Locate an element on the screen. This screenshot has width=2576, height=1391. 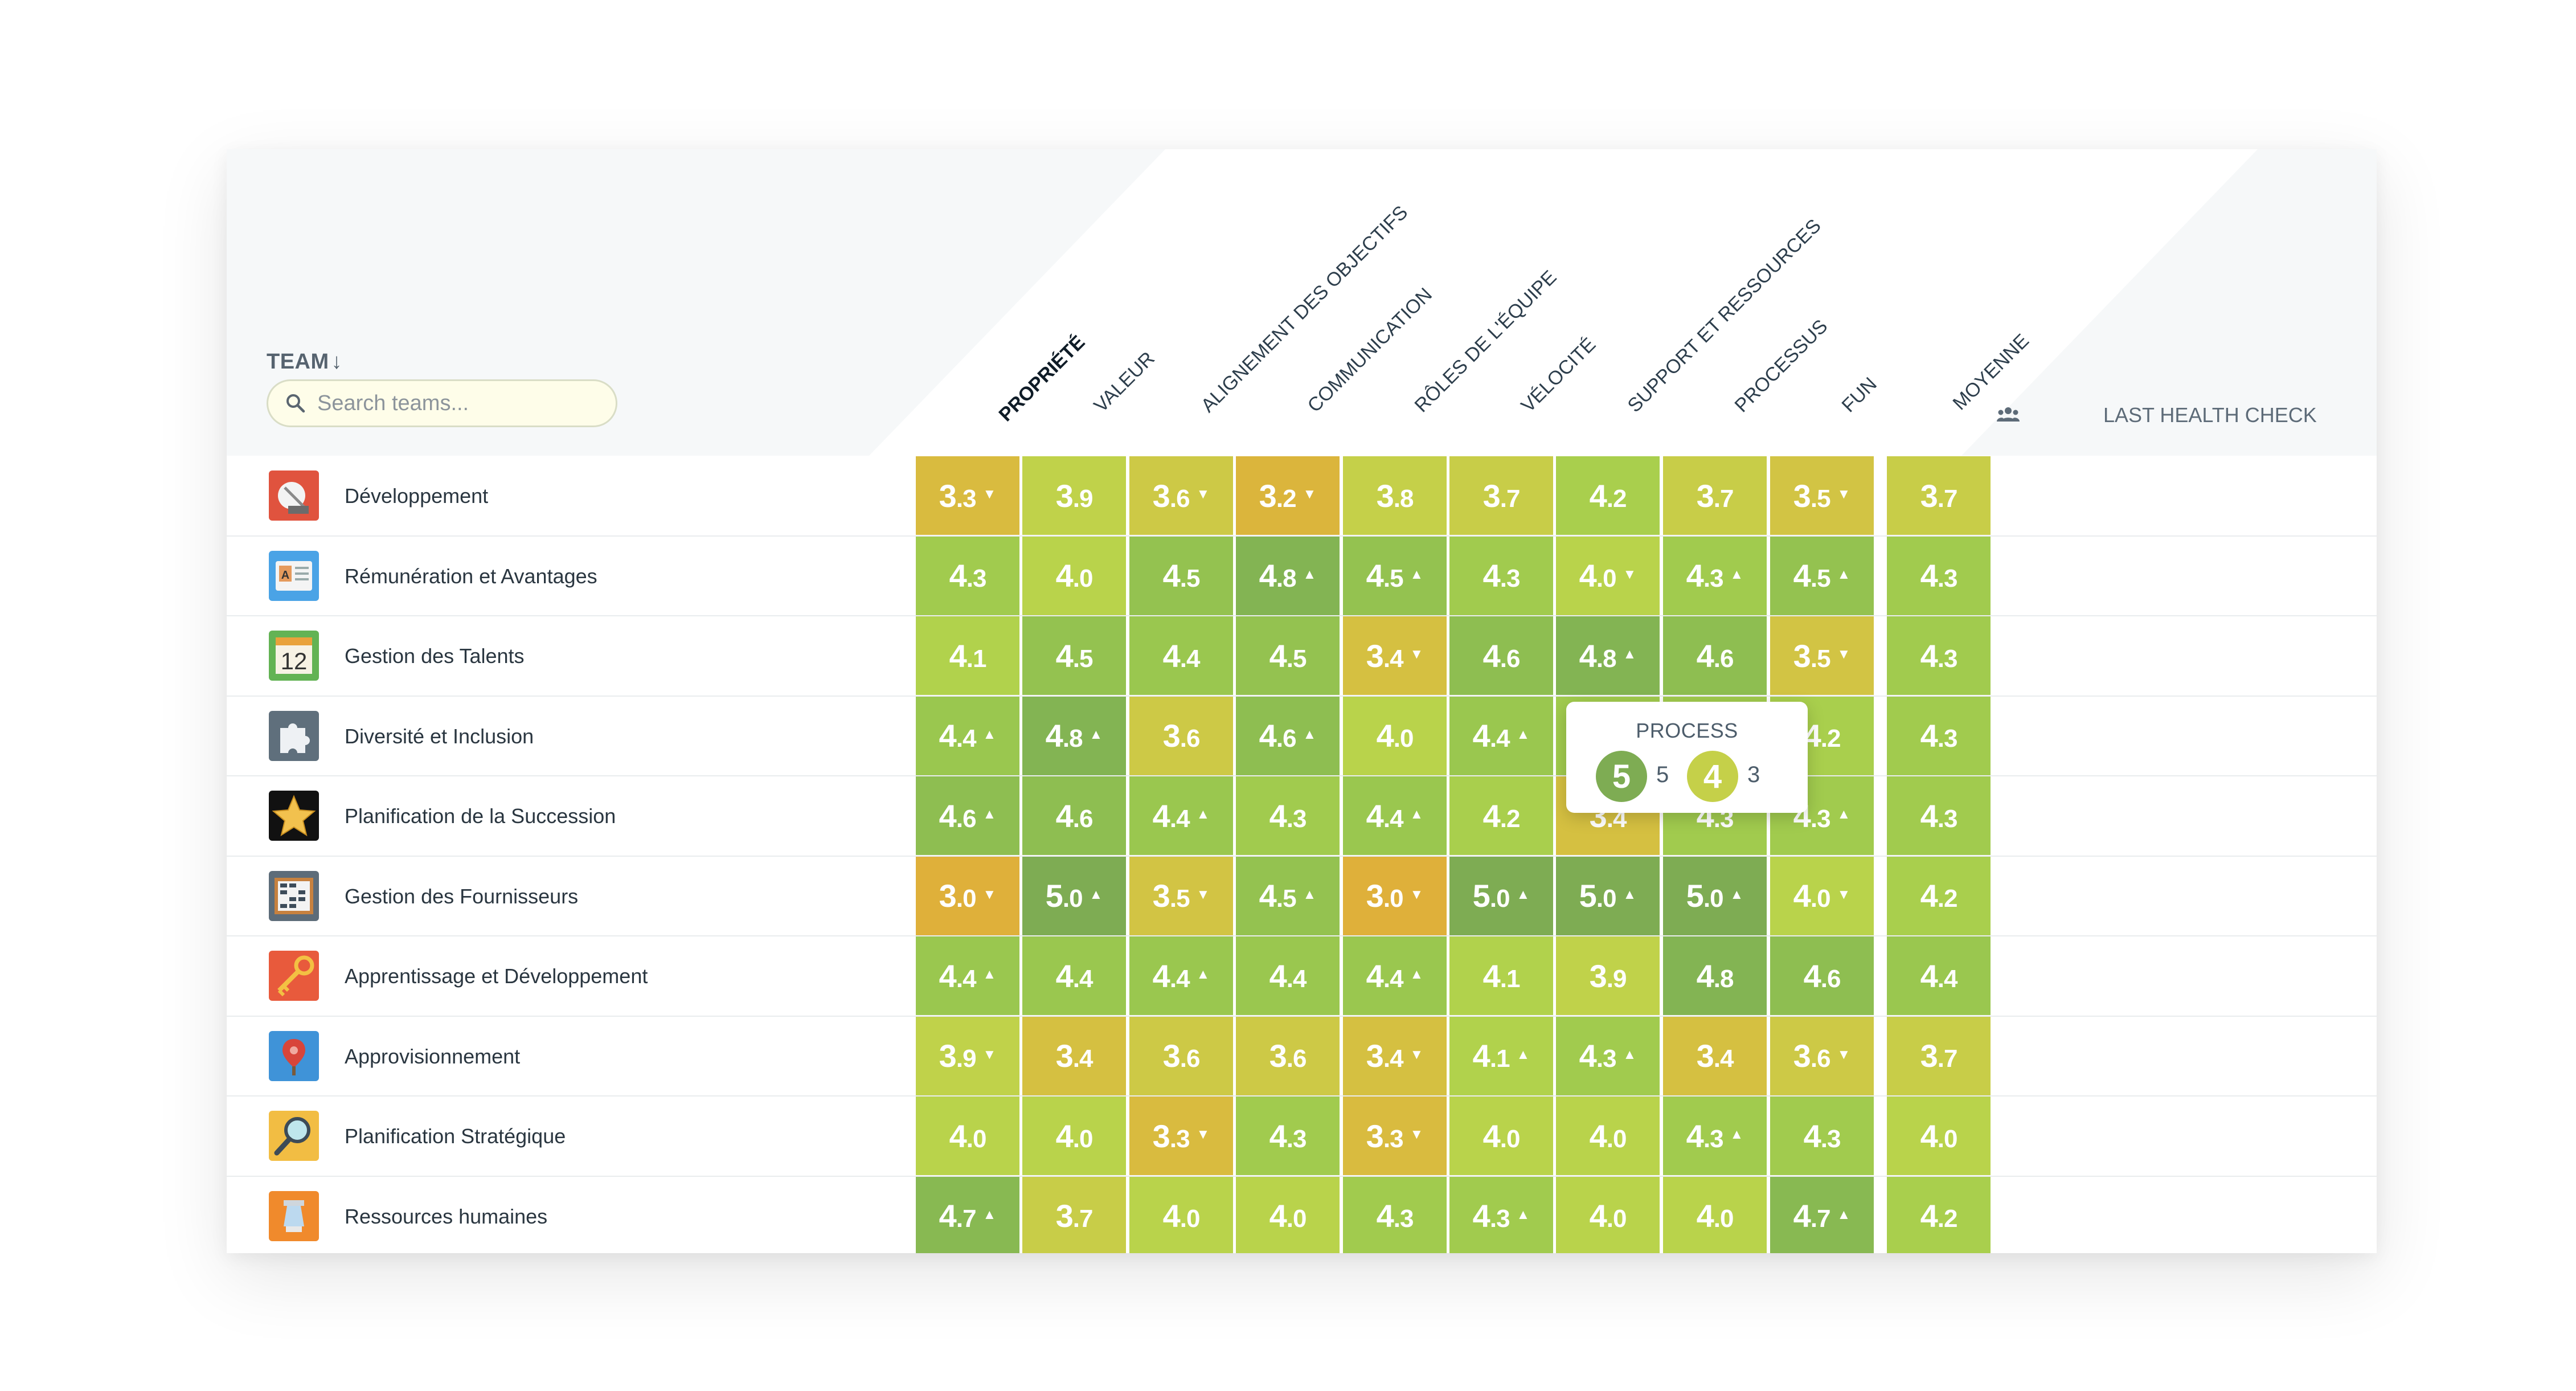
search-input is located at coordinates (454, 403).